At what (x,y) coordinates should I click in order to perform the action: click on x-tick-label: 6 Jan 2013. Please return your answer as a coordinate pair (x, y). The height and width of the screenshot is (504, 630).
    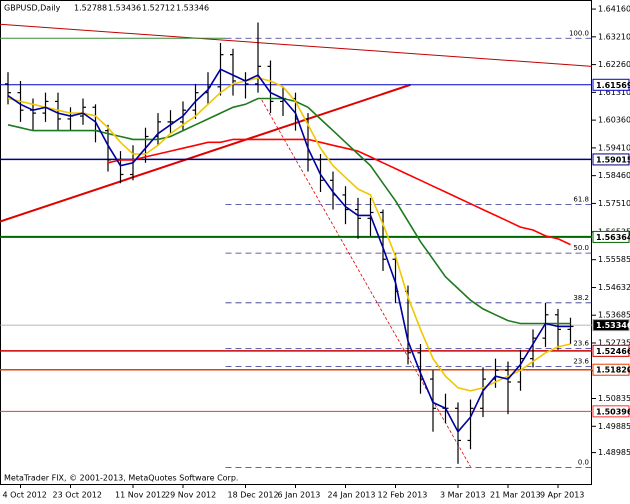
    Looking at the image, I should click on (299, 495).